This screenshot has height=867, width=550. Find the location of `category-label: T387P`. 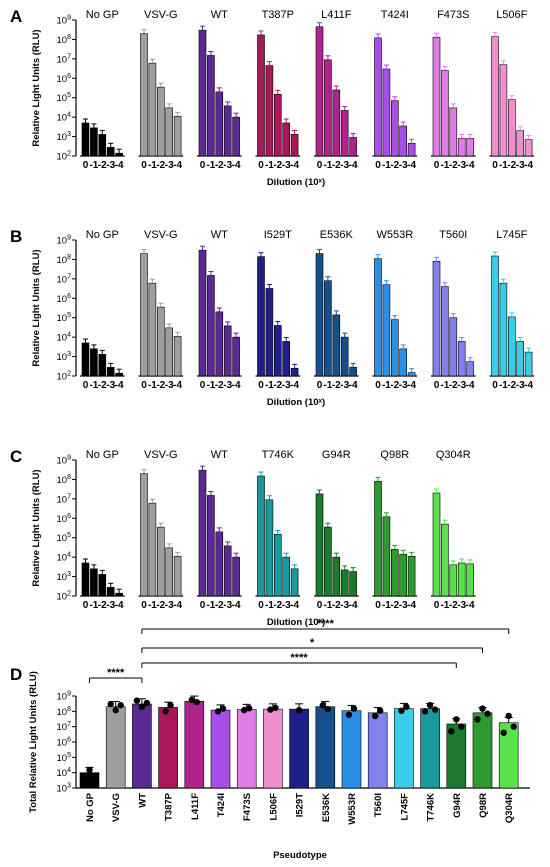

category-label: T387P is located at coordinates (169, 806).